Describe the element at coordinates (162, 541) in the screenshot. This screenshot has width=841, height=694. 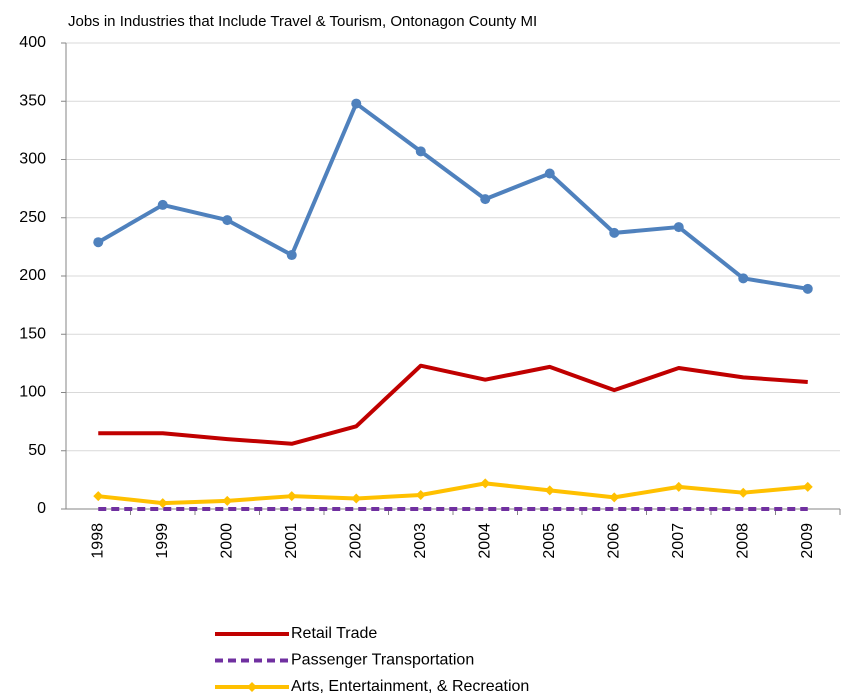
I see `x-tick-label: 1999` at that location.